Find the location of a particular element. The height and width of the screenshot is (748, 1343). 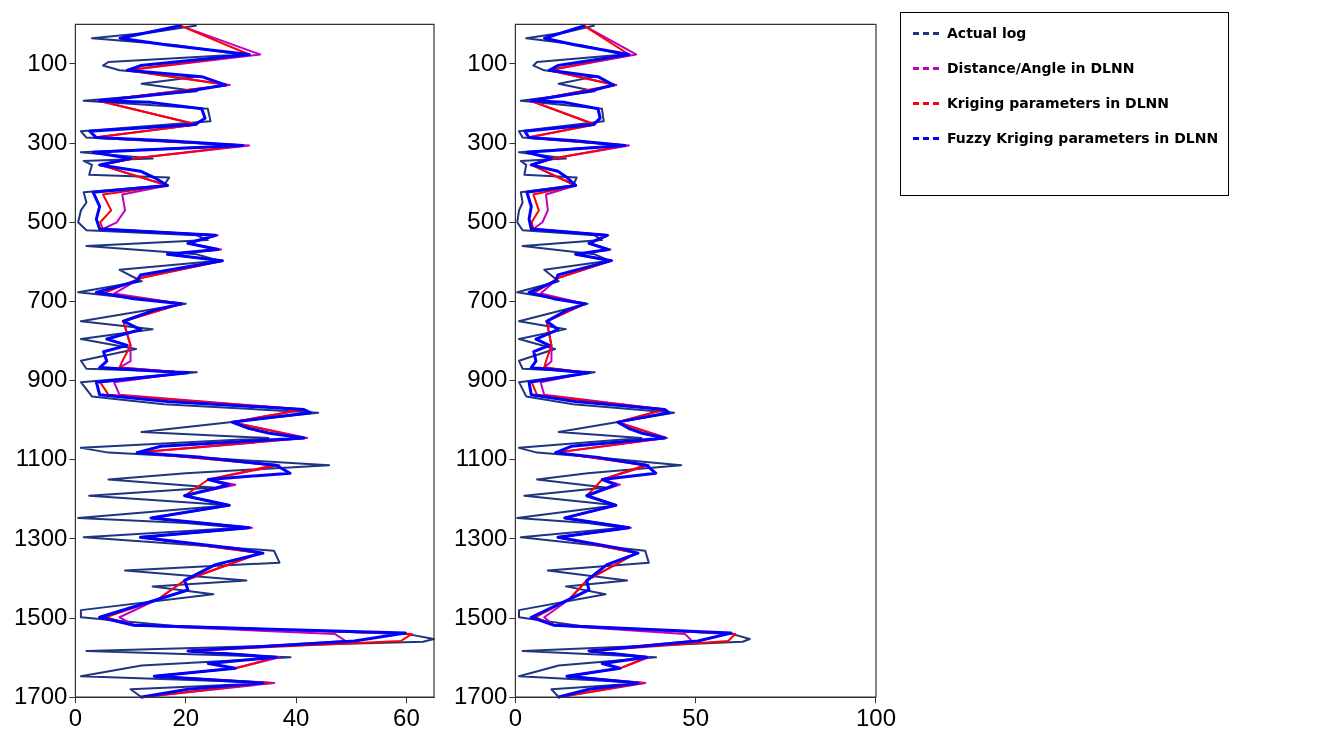

legend-label: Actual log is located at coordinates (987, 33).